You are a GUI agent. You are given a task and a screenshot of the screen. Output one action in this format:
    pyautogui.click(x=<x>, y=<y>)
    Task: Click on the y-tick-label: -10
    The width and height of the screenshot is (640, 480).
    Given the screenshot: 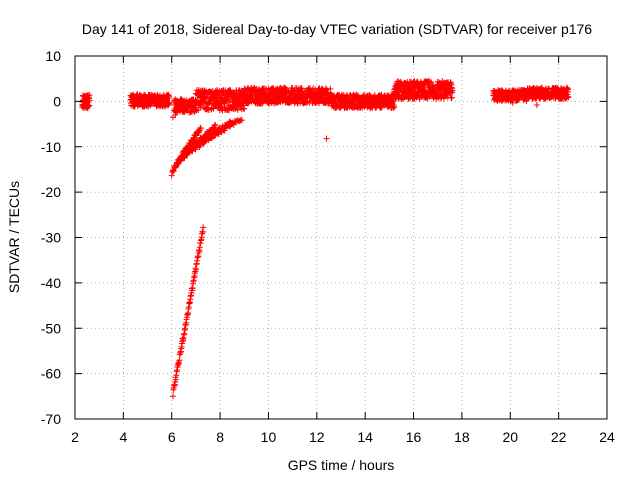 What is the action you would take?
    pyautogui.click(x=51, y=147)
    